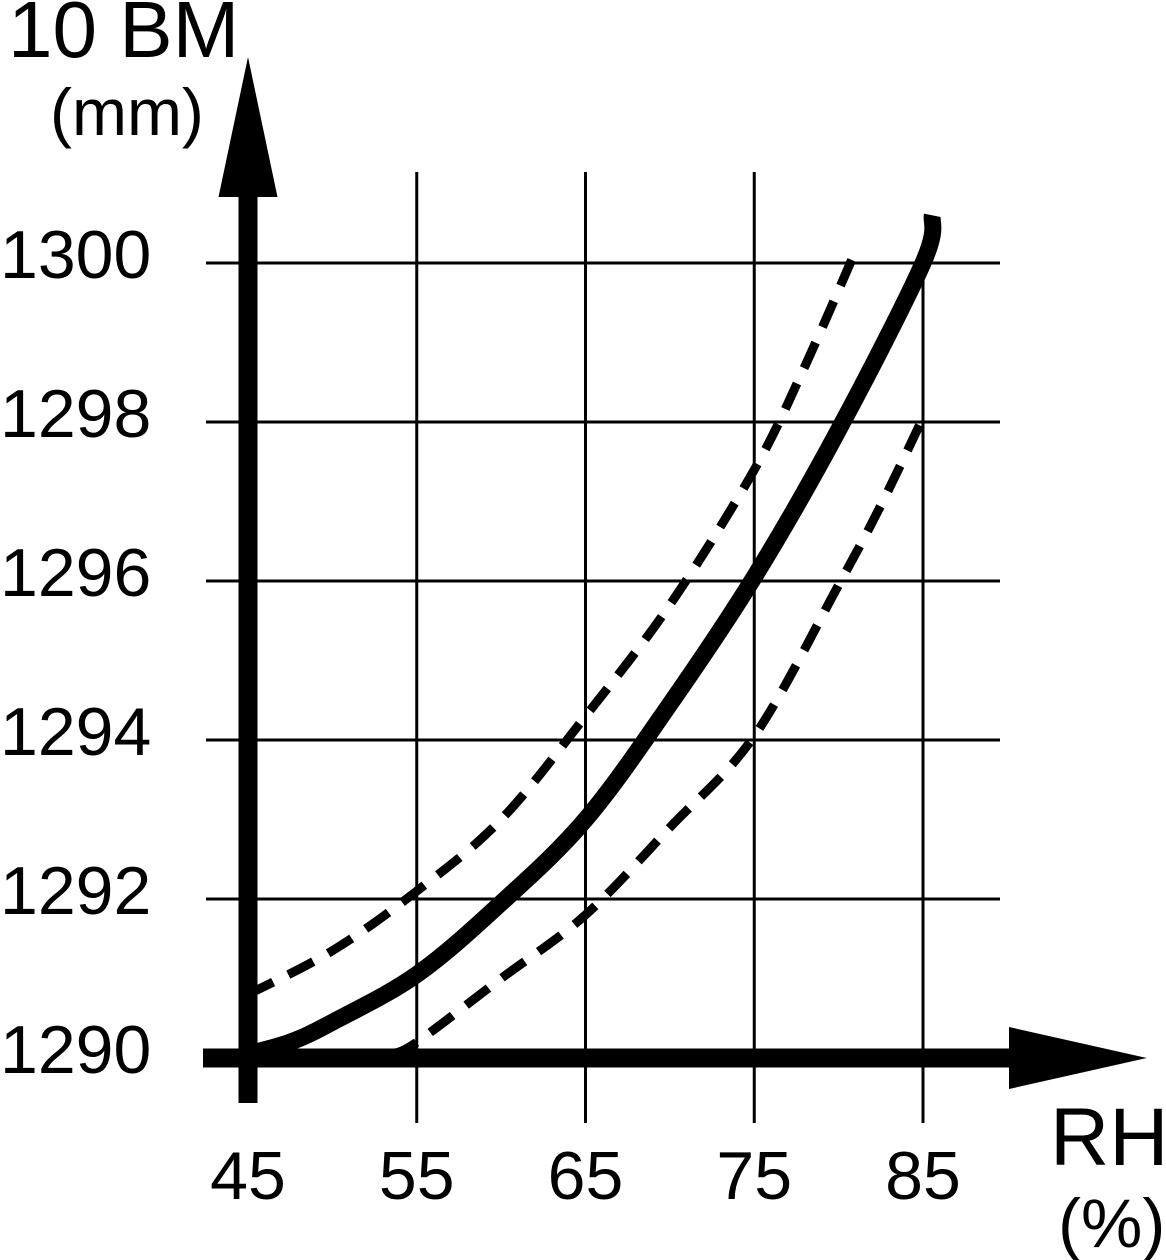 This screenshot has height=1260, width=1166. I want to click on y-tick-label-1292: 1292, so click(76, 891).